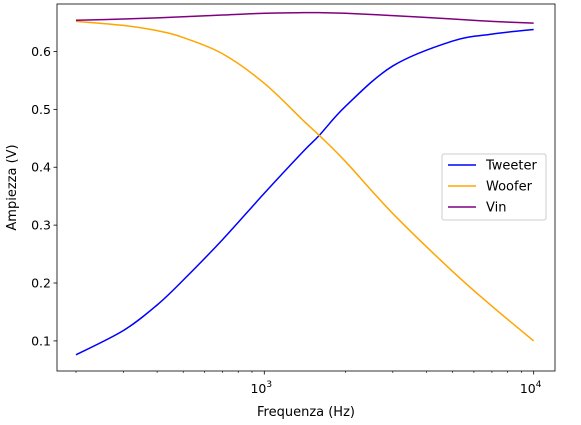  Describe the element at coordinates (304, 17) in the screenshot. I see `series-line-vin` at that location.